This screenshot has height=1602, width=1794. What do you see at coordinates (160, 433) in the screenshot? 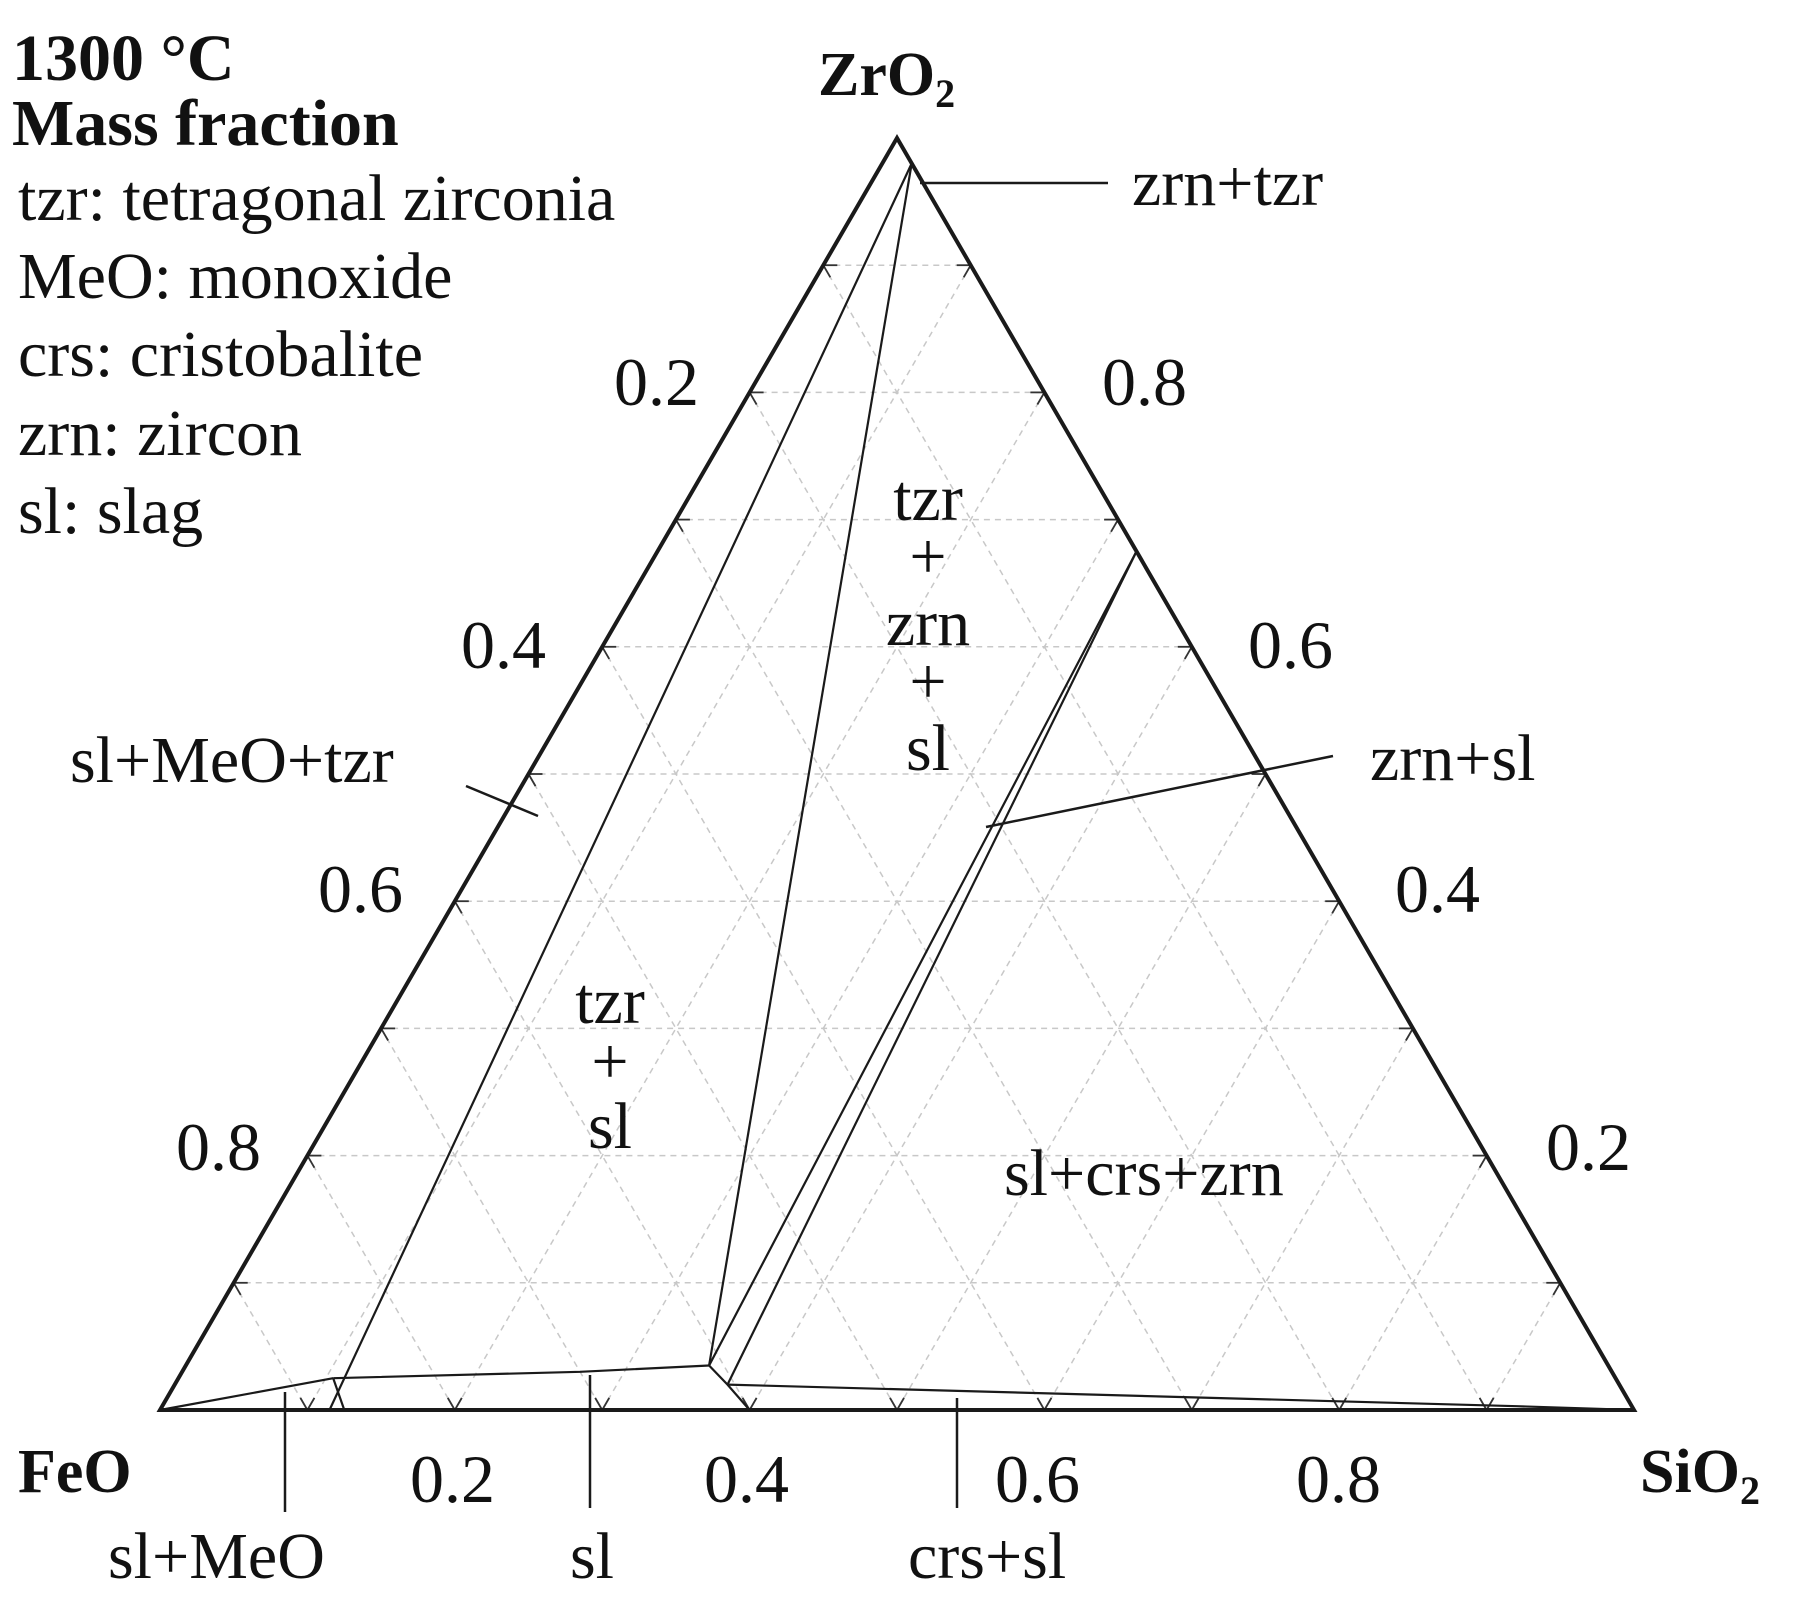
I see `legend-entry-zrn: zrn: zircon` at bounding box center [160, 433].